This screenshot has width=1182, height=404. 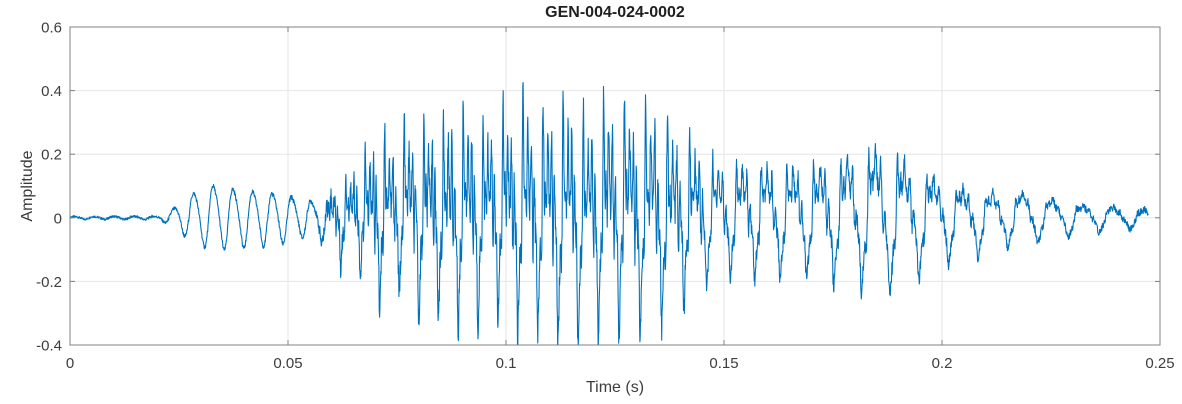 I want to click on y-tick-label: 0.6, so click(x=51, y=28).